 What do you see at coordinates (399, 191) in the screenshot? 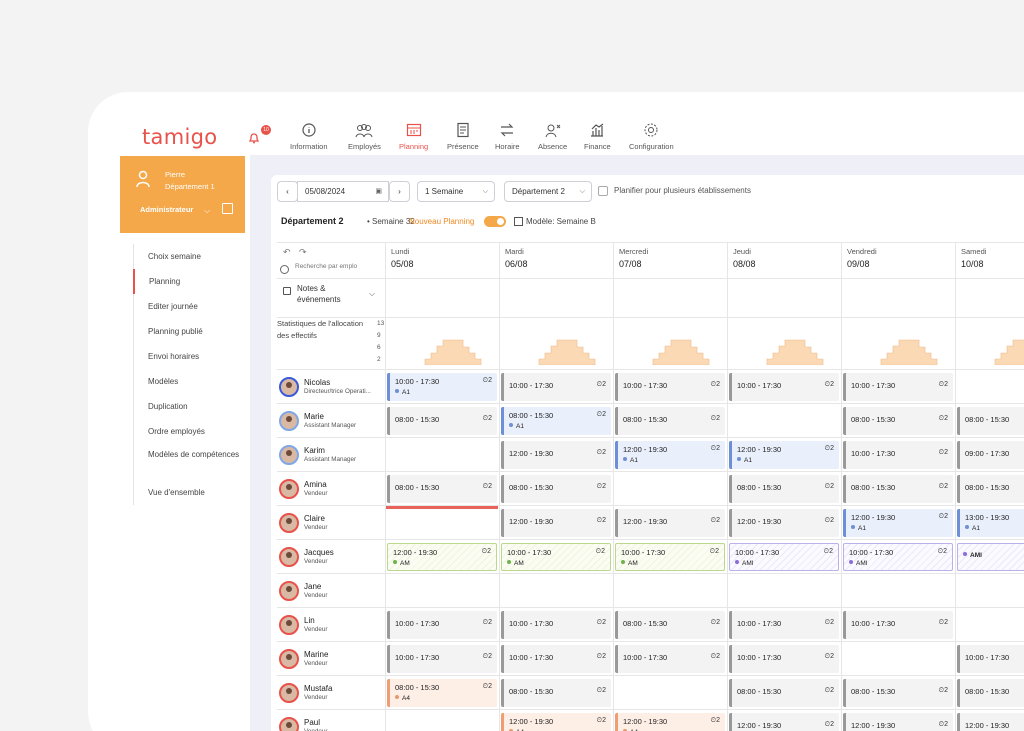
I see `next-week-button: ›` at bounding box center [399, 191].